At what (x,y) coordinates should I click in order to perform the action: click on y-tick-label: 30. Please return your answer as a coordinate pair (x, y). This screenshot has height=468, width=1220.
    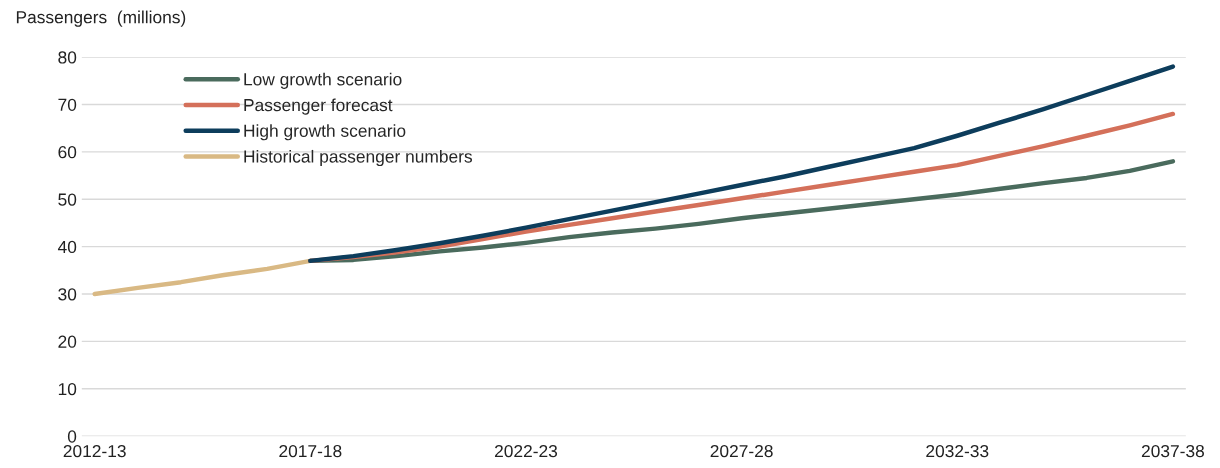
    Looking at the image, I should click on (67, 294).